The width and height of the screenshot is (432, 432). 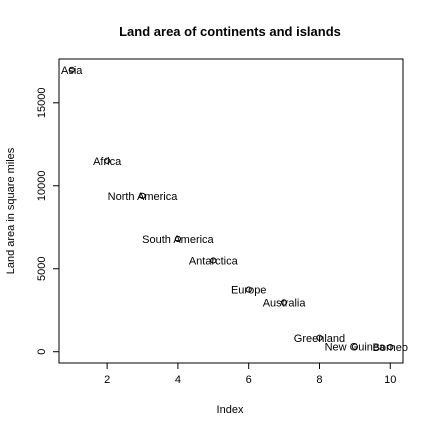 I want to click on x-tick-label: 10, so click(x=390, y=380).